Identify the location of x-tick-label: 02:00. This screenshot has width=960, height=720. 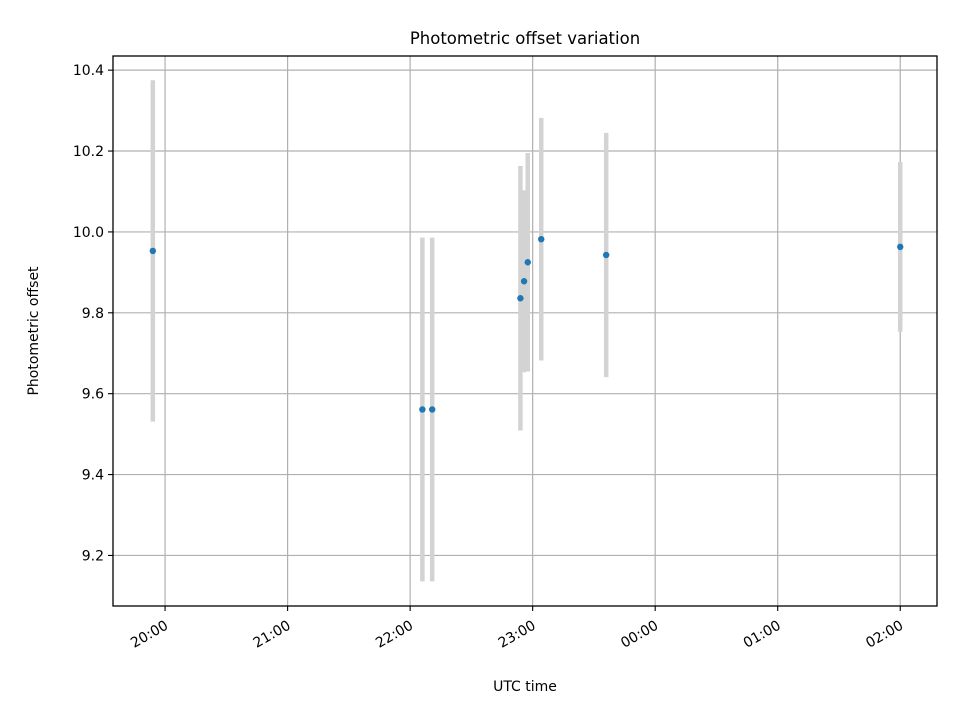
(884, 635).